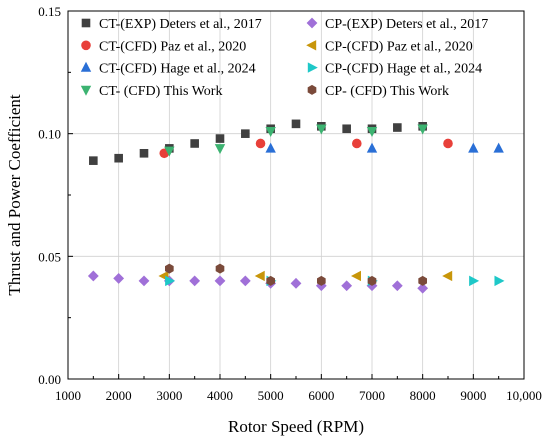 The width and height of the screenshot is (550, 442). I want to click on legend-label: CP-(CFD) Hage et al., 2024, so click(403, 69).